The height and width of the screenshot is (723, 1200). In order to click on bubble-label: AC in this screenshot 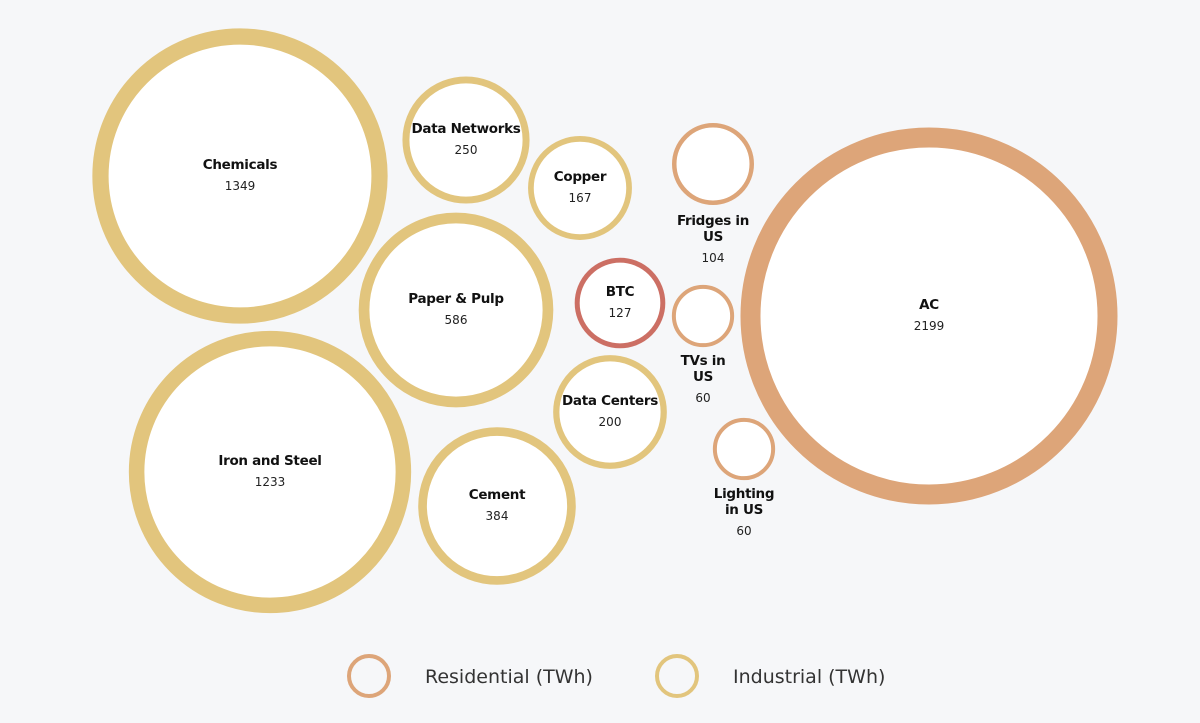, I will do `click(929, 305)`.